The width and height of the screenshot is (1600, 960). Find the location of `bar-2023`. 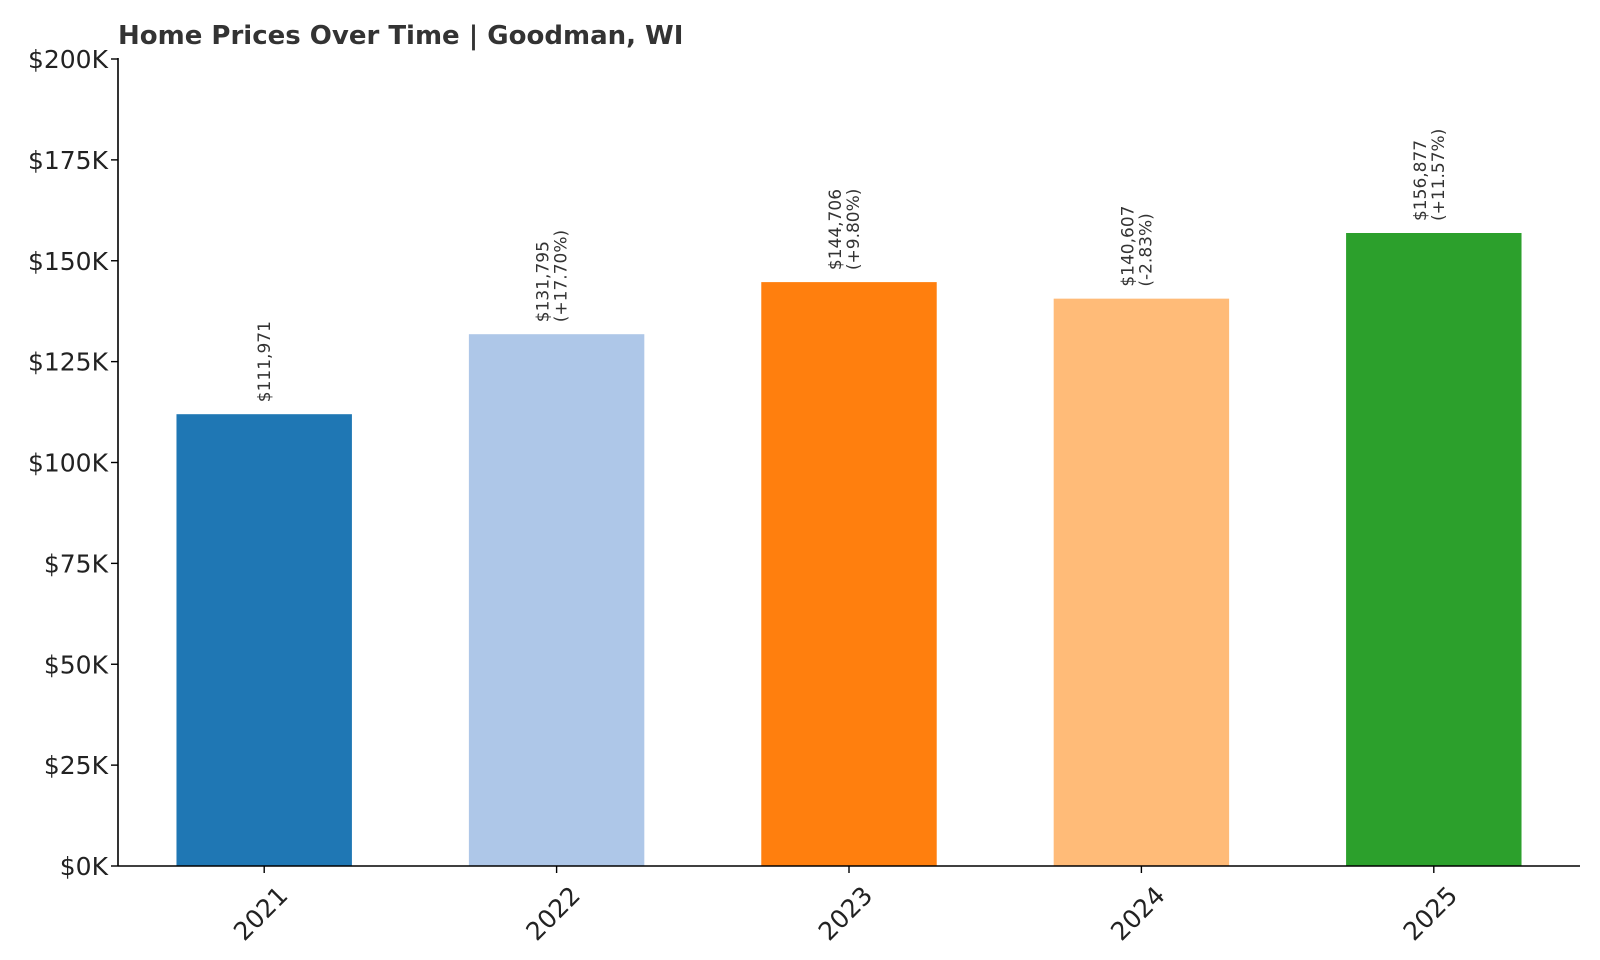

bar-2023 is located at coordinates (849, 574).